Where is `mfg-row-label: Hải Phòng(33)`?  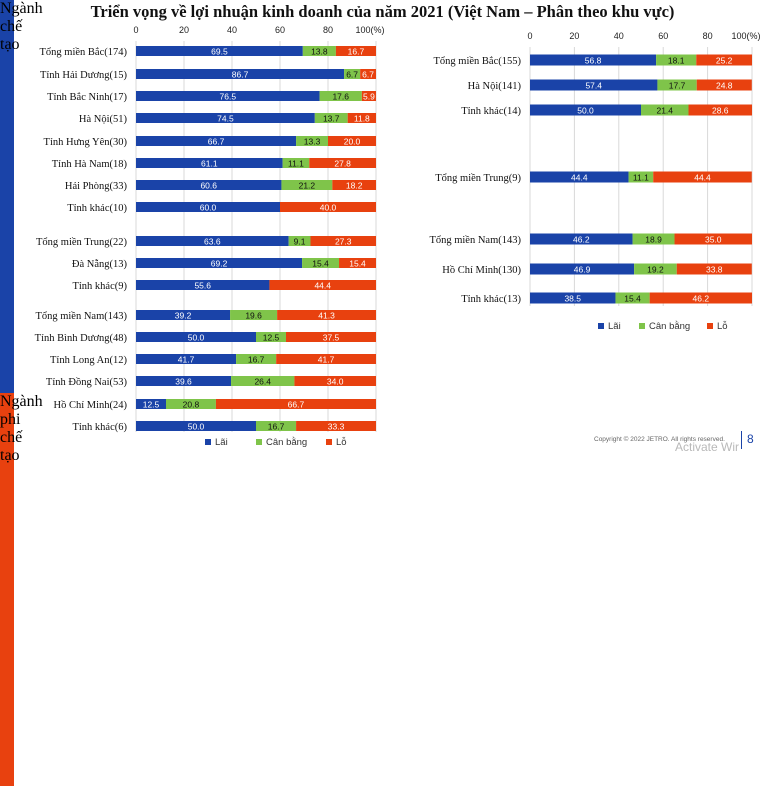 mfg-row-label: Hải Phòng(33) is located at coordinates (96, 186).